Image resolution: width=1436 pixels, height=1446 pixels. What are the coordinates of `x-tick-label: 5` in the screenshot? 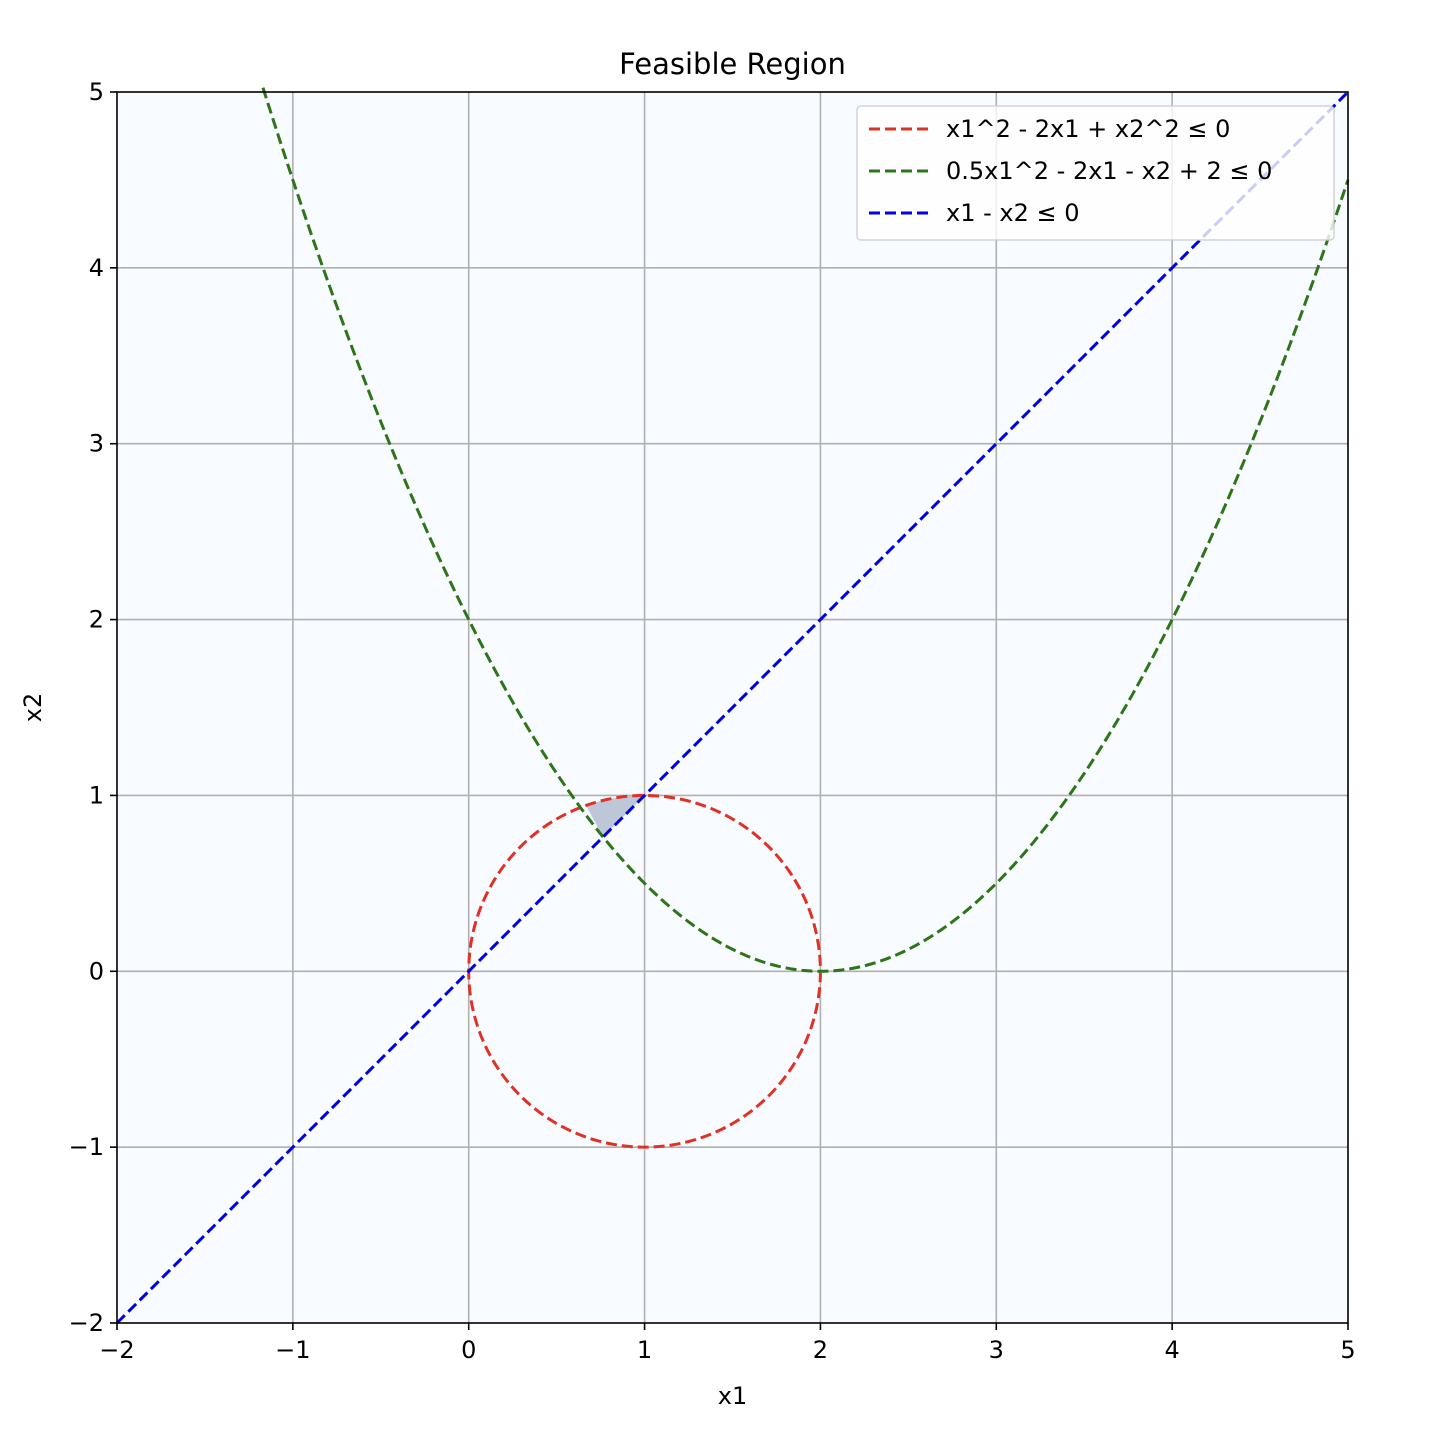 It's located at (1347, 1350).